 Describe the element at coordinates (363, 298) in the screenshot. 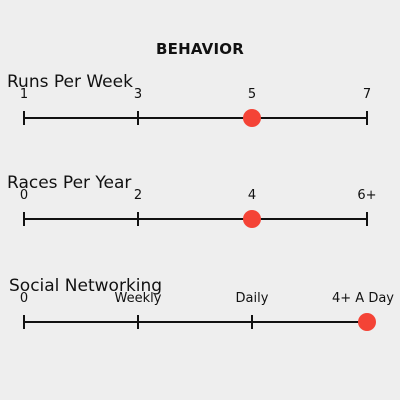

I see `tick-label: 4+ A Day` at that location.